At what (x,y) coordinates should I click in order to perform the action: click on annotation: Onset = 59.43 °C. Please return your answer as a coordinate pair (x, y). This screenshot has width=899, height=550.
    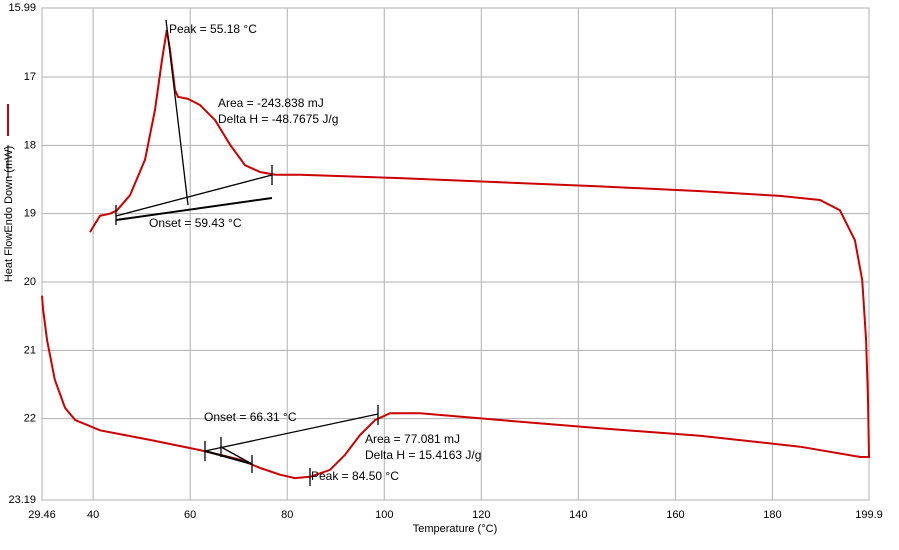
    Looking at the image, I should click on (195, 223).